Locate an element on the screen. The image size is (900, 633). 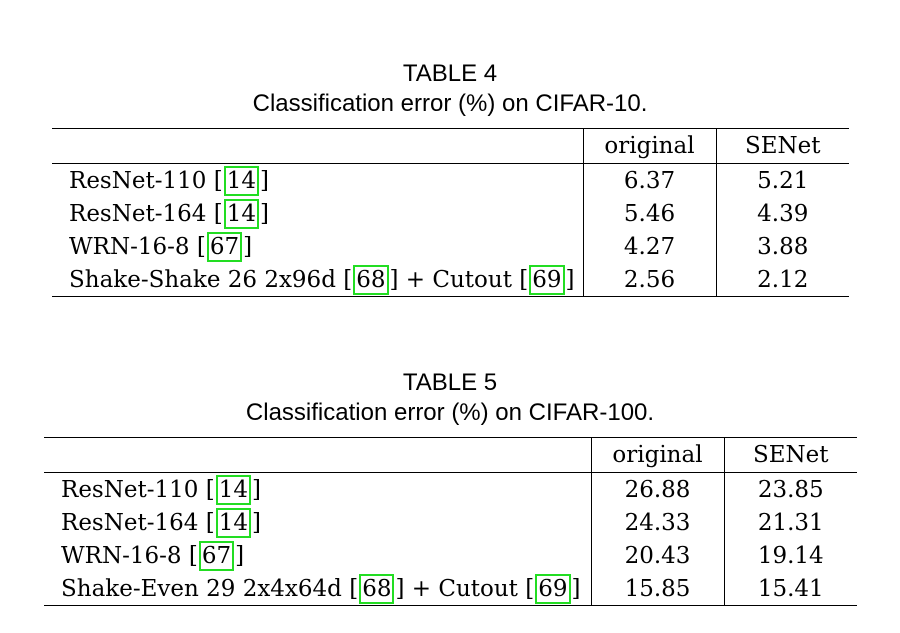
table-row: ResNet-110 [14] 26.88 23.85 is located at coordinates (450, 489).